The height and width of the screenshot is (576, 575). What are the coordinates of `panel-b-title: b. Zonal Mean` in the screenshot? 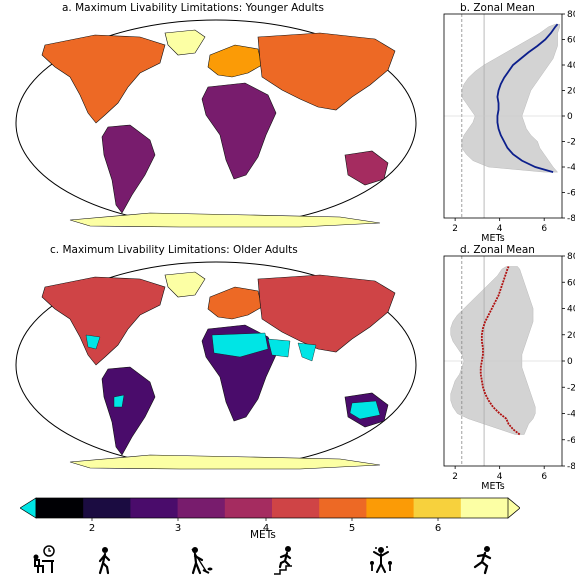 It's located at (497, 8).